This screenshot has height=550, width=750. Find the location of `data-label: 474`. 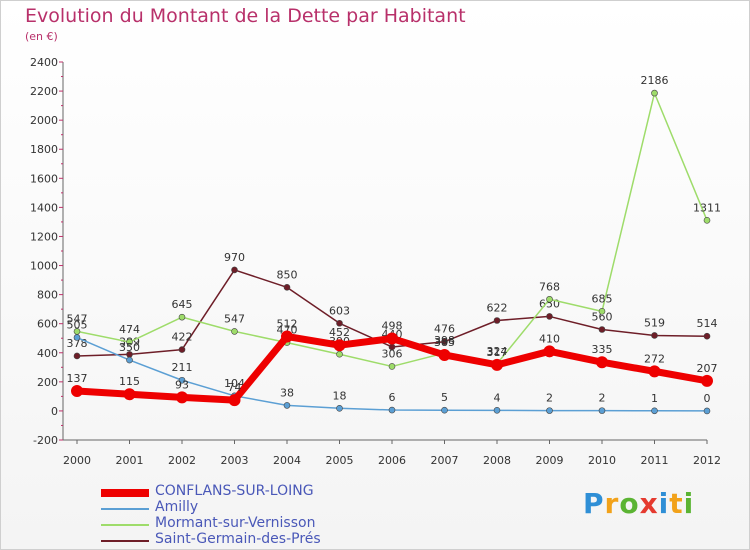

data-label: 474 is located at coordinates (129, 329).